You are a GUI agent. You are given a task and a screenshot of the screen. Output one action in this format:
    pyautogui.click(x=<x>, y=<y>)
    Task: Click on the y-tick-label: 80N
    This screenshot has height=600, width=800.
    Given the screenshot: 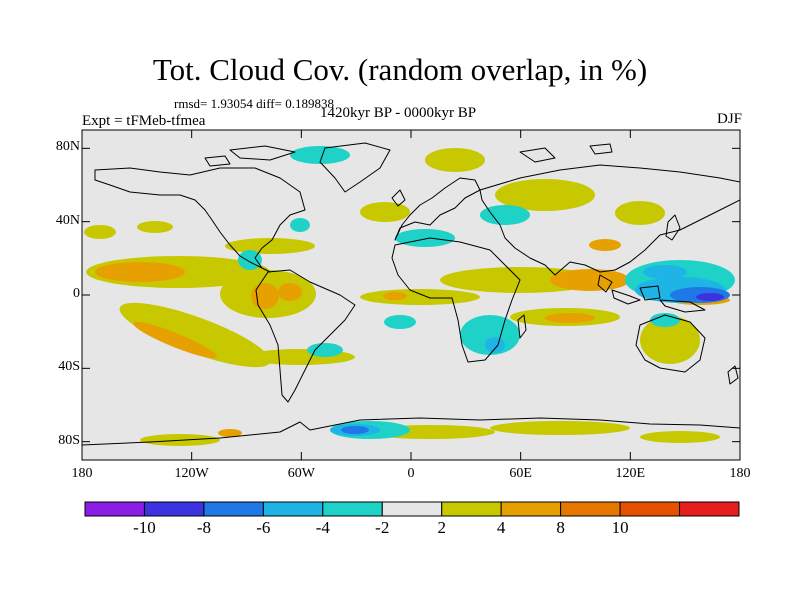 What is the action you would take?
    pyautogui.click(x=67, y=147)
    